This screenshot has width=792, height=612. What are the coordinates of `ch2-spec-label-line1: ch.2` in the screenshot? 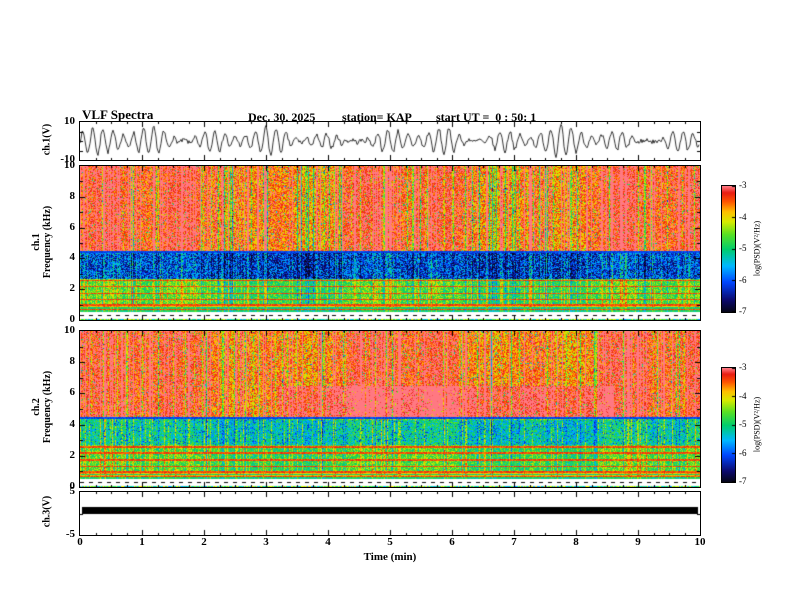 It's located at (36, 407).